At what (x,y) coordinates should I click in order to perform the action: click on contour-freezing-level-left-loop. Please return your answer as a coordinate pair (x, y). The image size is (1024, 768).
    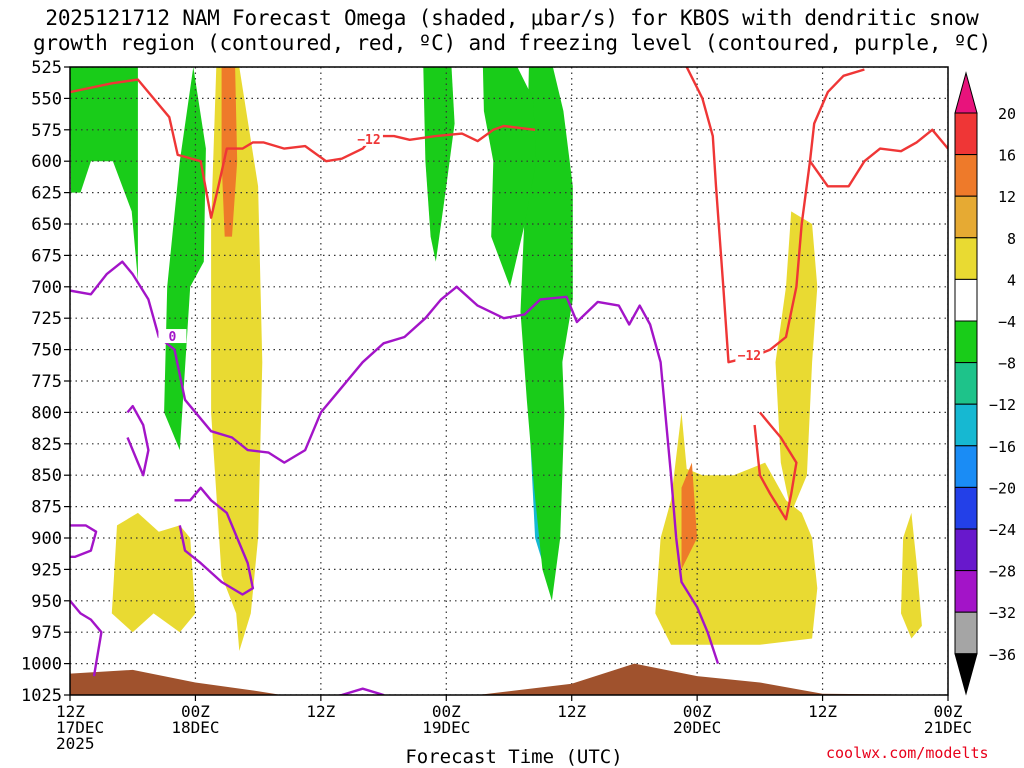
    Looking at the image, I should click on (214, 541).